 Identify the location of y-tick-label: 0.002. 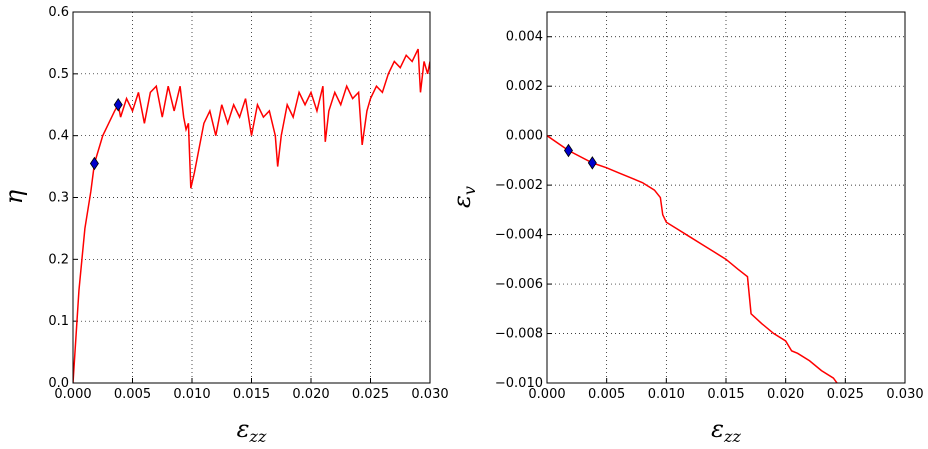
(524, 86).